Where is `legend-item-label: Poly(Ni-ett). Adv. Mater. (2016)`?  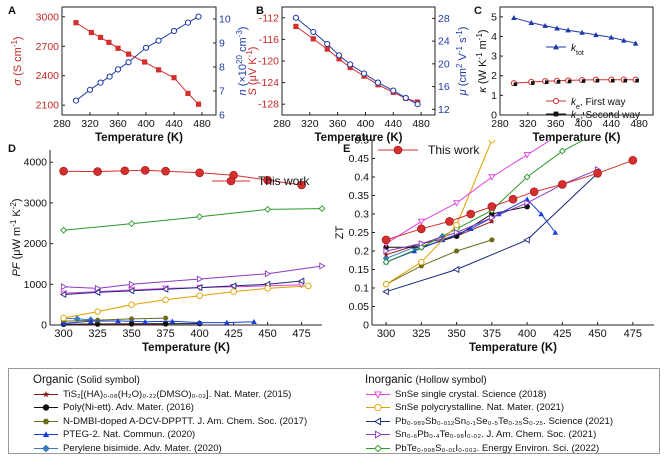
legend-item-label: Poly(Ni-ett). Adv. Mater. (2016) is located at coordinates (128, 408).